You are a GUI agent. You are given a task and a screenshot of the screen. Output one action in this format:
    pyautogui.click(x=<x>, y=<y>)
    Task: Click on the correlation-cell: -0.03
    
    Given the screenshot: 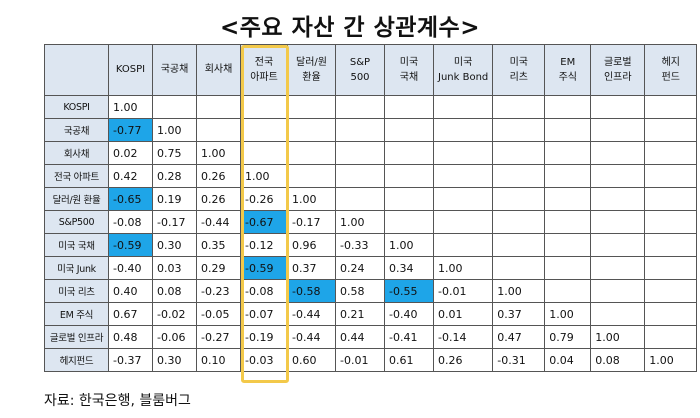 What is the action you would take?
    pyautogui.click(x=264, y=360)
    